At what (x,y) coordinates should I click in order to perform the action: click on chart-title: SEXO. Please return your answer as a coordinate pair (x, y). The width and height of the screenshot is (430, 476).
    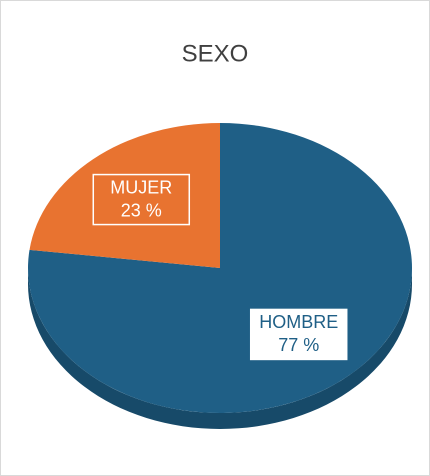
    Looking at the image, I should click on (215, 53).